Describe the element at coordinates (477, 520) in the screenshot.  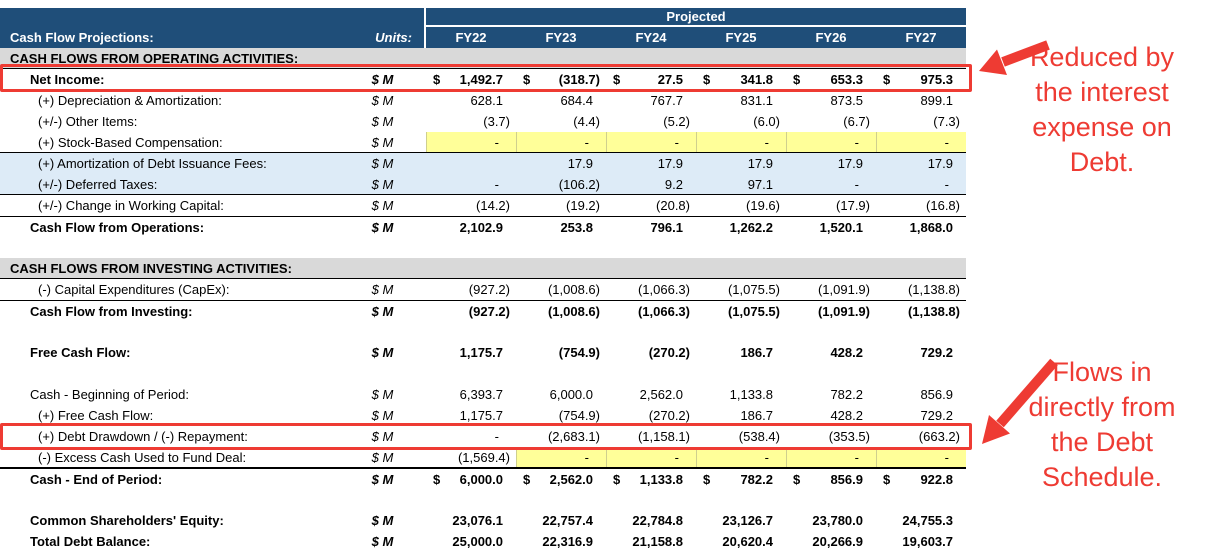
I see `value-cell: 23,076.1` at that location.